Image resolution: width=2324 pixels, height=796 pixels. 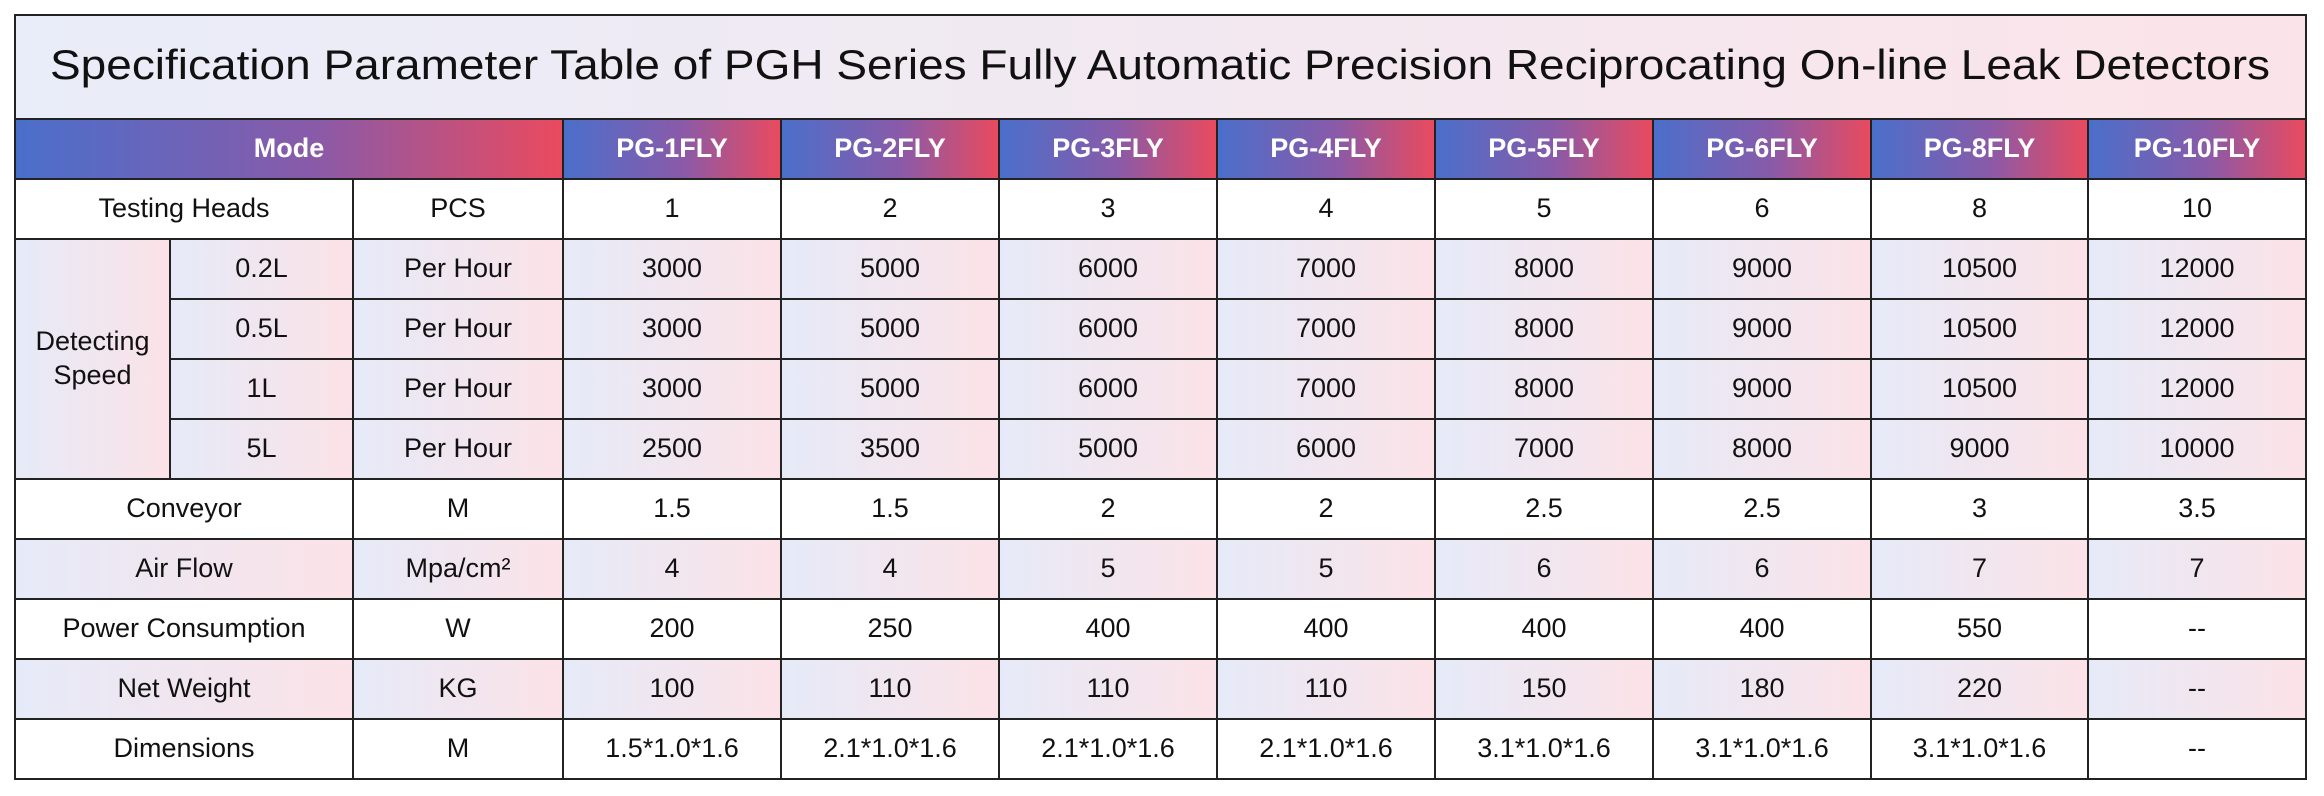 I want to click on mode-label-cell, so click(x=289, y=149).